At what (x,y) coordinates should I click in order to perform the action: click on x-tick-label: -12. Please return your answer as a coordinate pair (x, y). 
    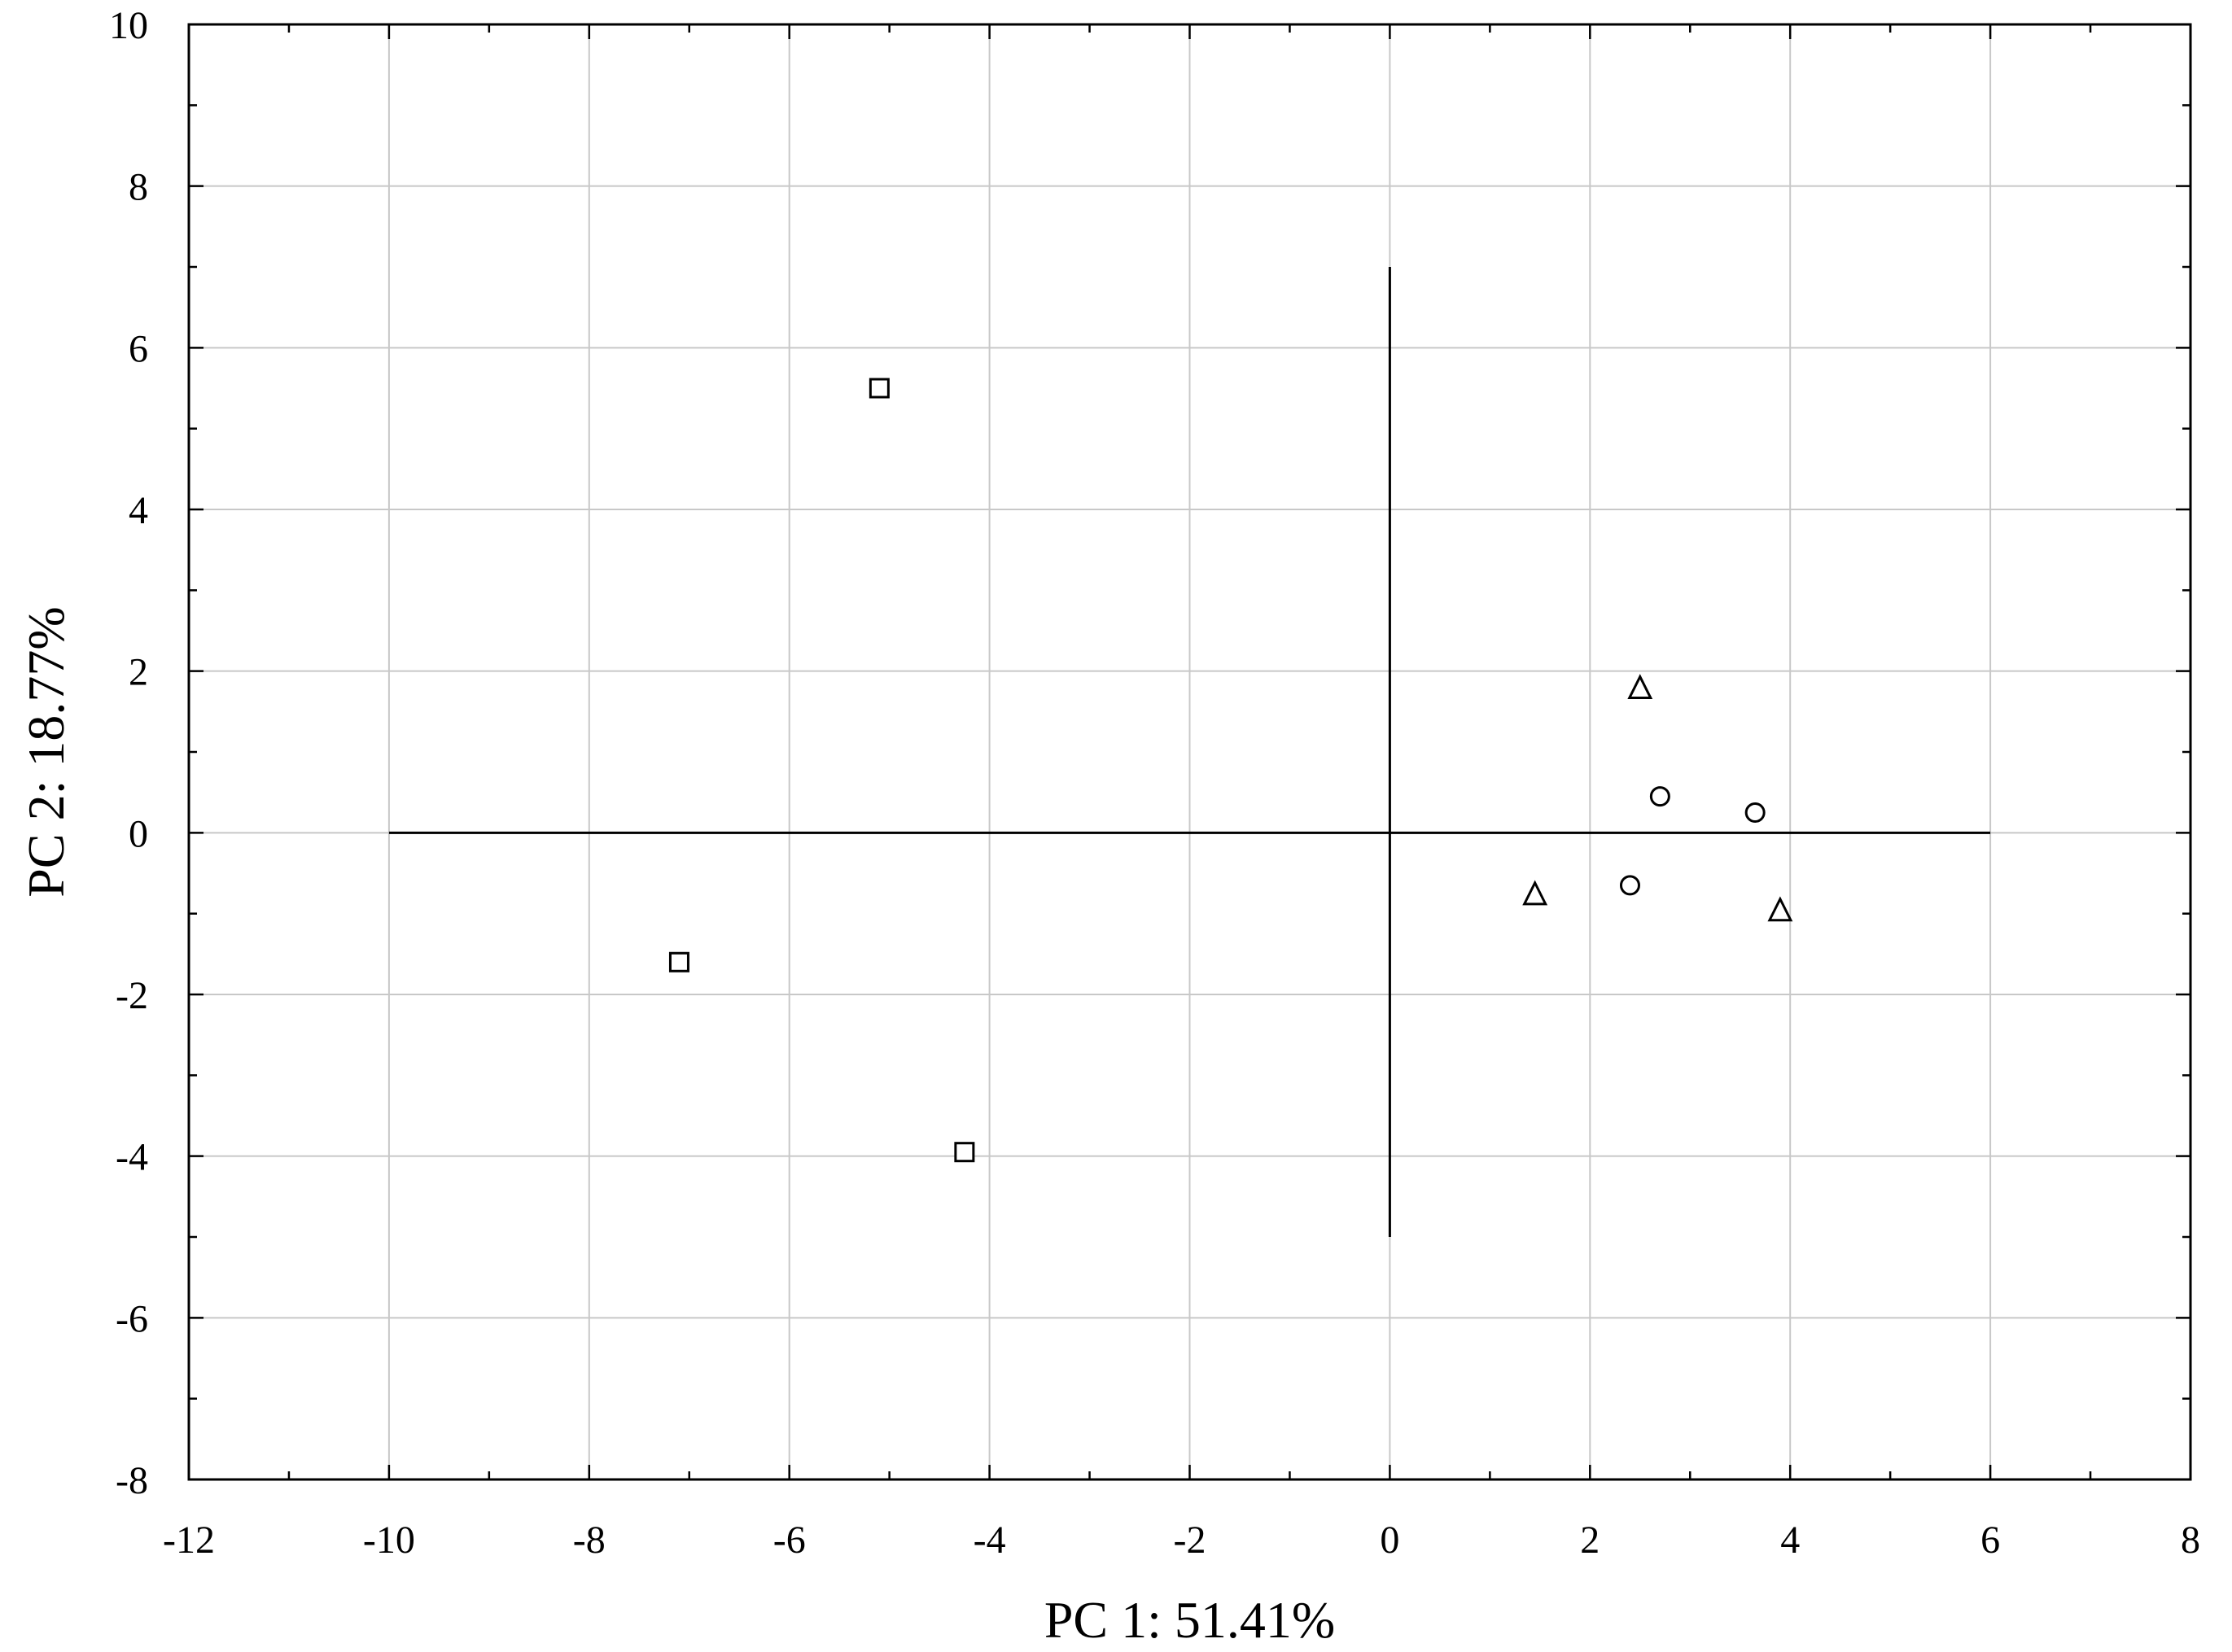
    Looking at the image, I should click on (189, 1540).